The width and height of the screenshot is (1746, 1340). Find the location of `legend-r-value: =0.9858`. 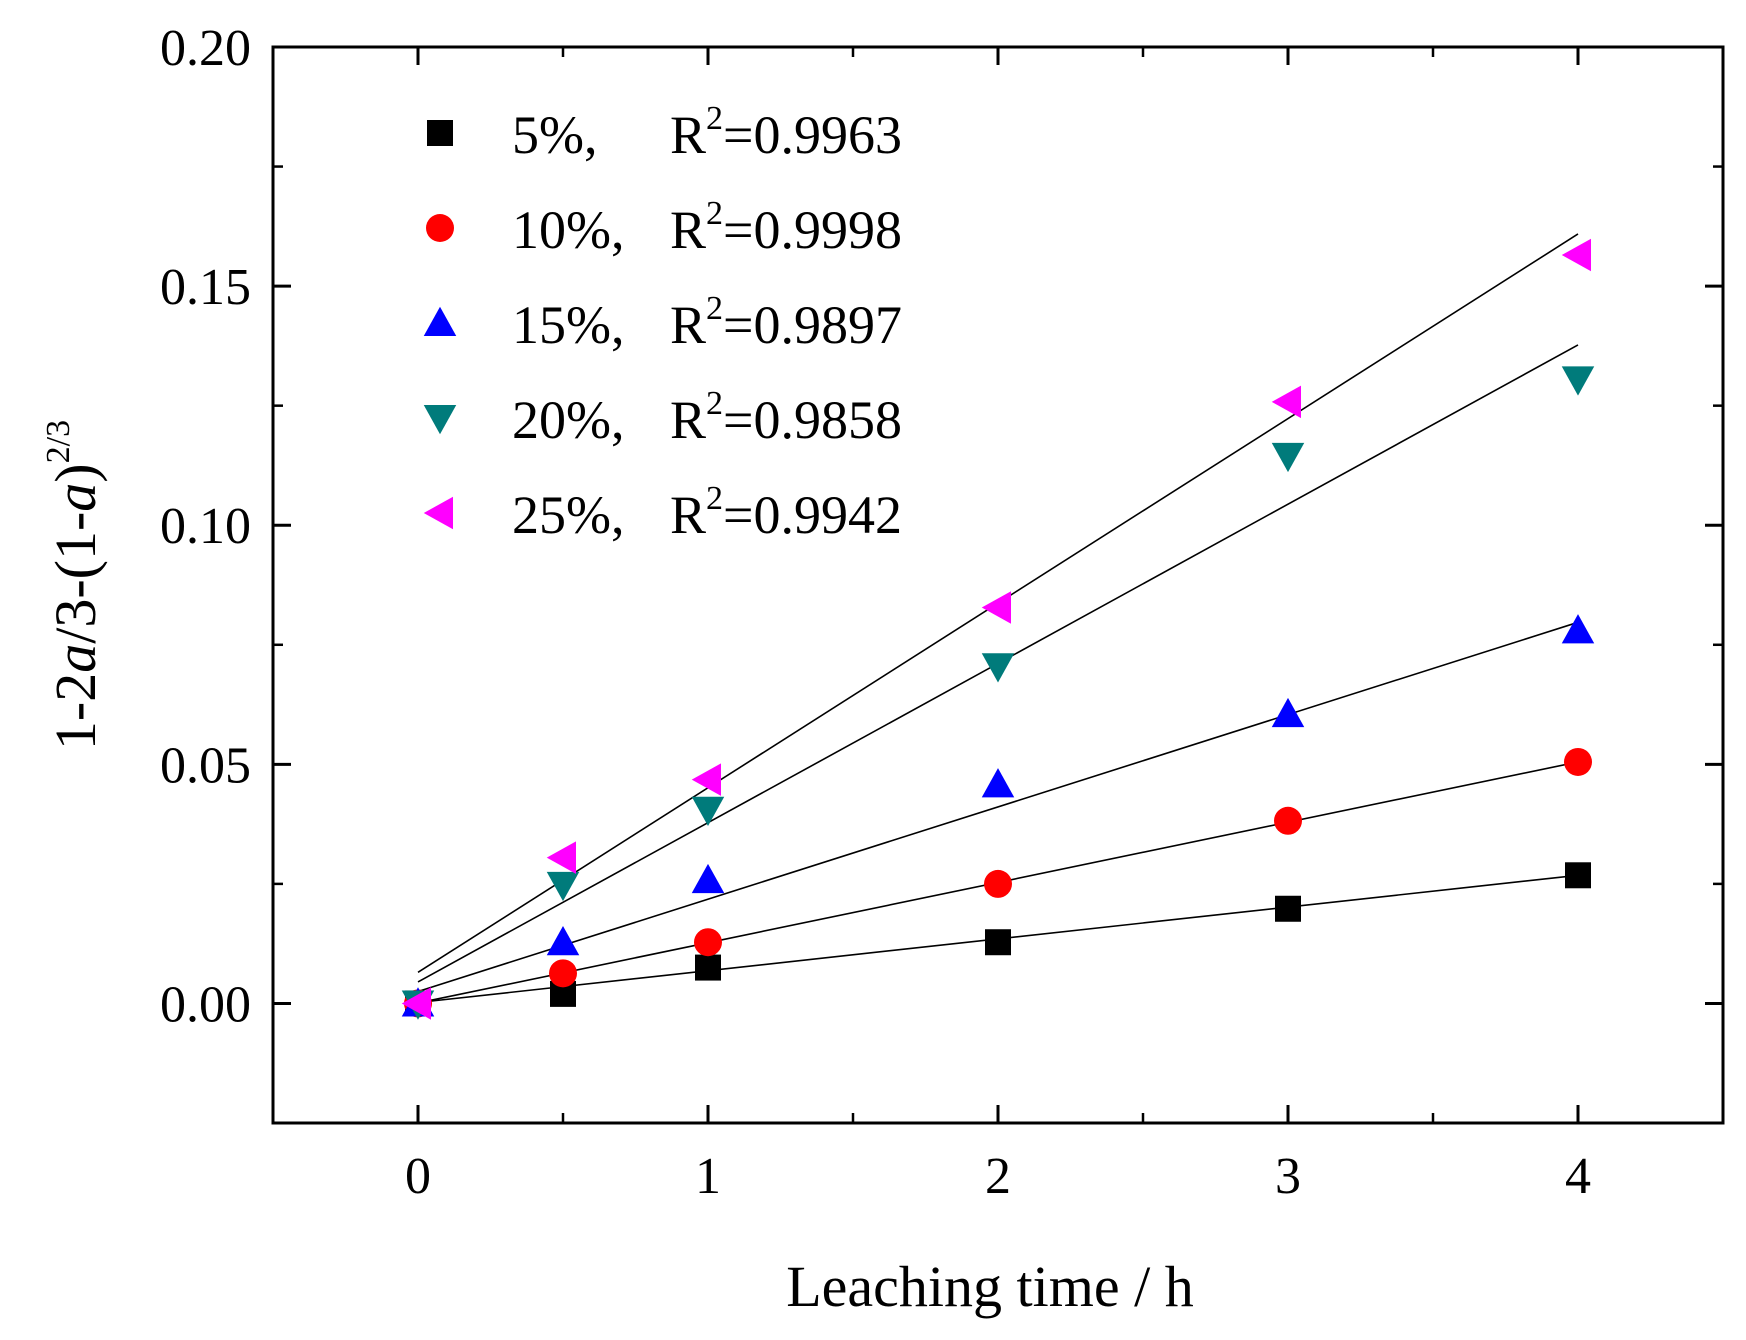

legend-r-value: =0.9858 is located at coordinates (812, 420).